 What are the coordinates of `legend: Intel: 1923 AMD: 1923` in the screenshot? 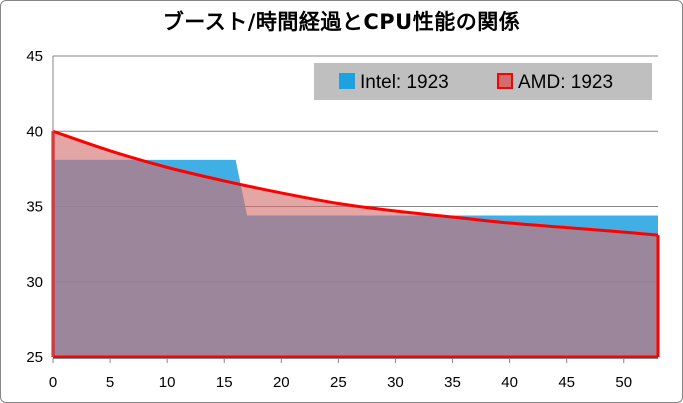 It's located at (483, 81).